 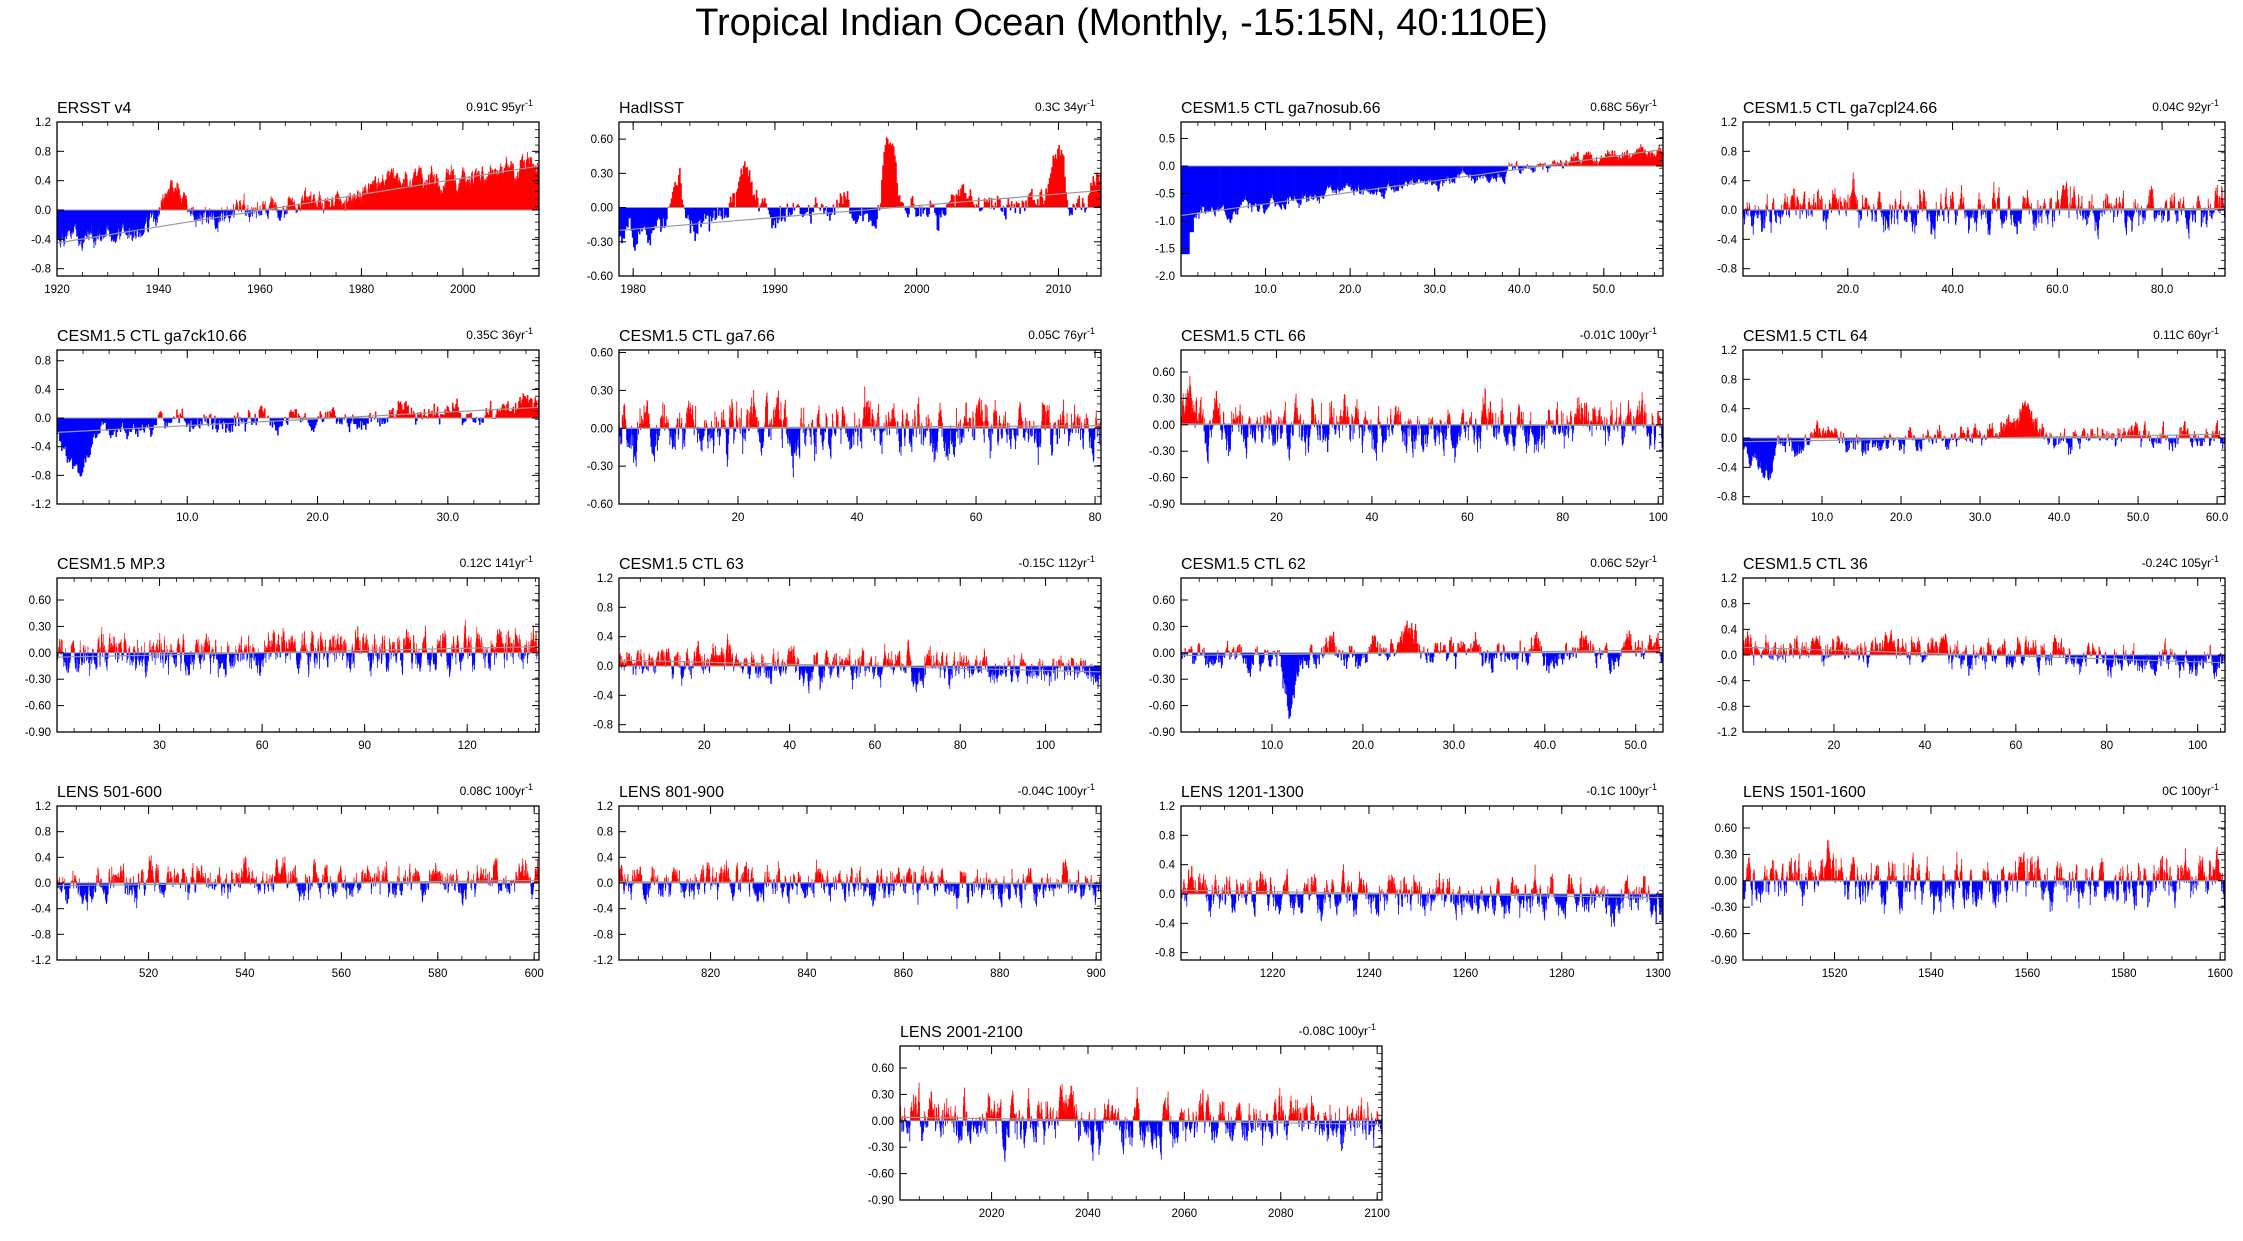 I want to click on x-tick-label: 1940, so click(x=159, y=290).